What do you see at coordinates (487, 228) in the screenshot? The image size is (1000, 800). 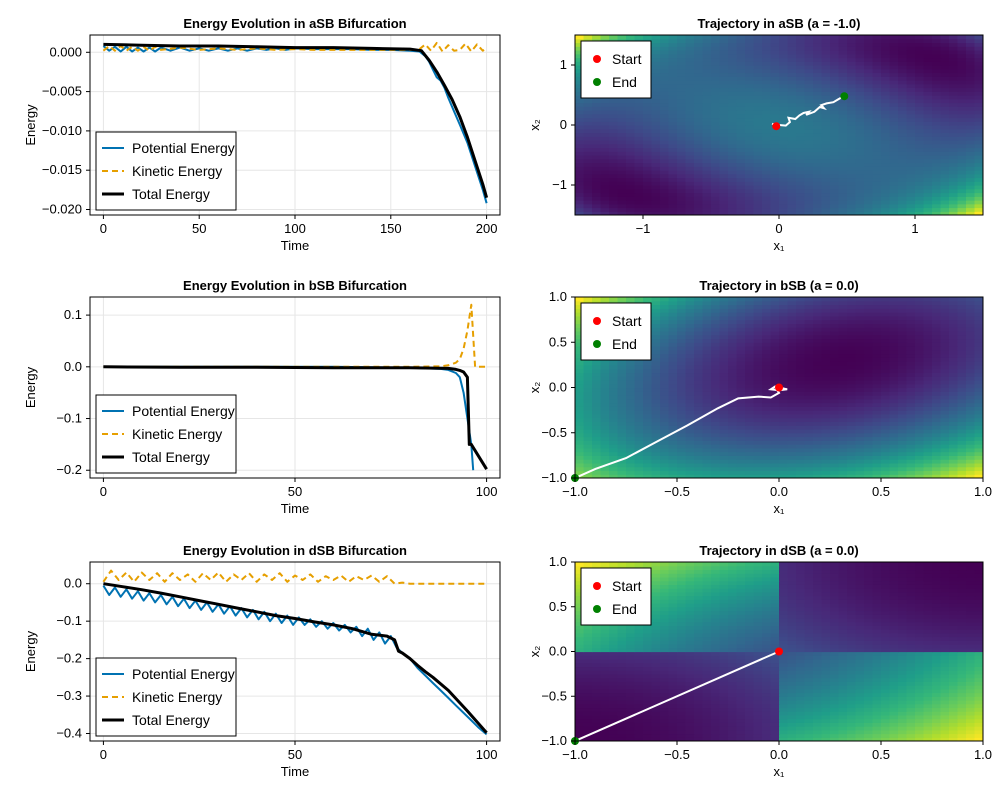 I see `x-tick-label: 200` at bounding box center [487, 228].